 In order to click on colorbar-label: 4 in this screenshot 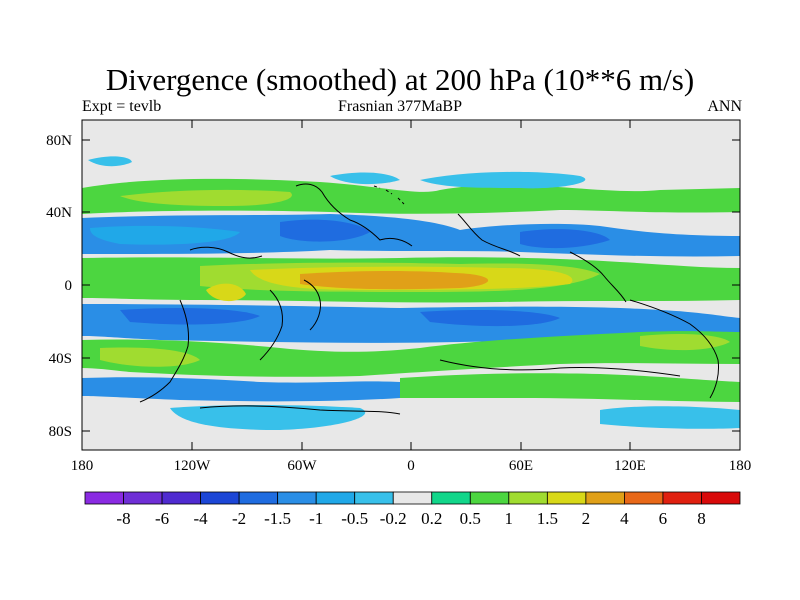, I will do `click(624, 518)`.